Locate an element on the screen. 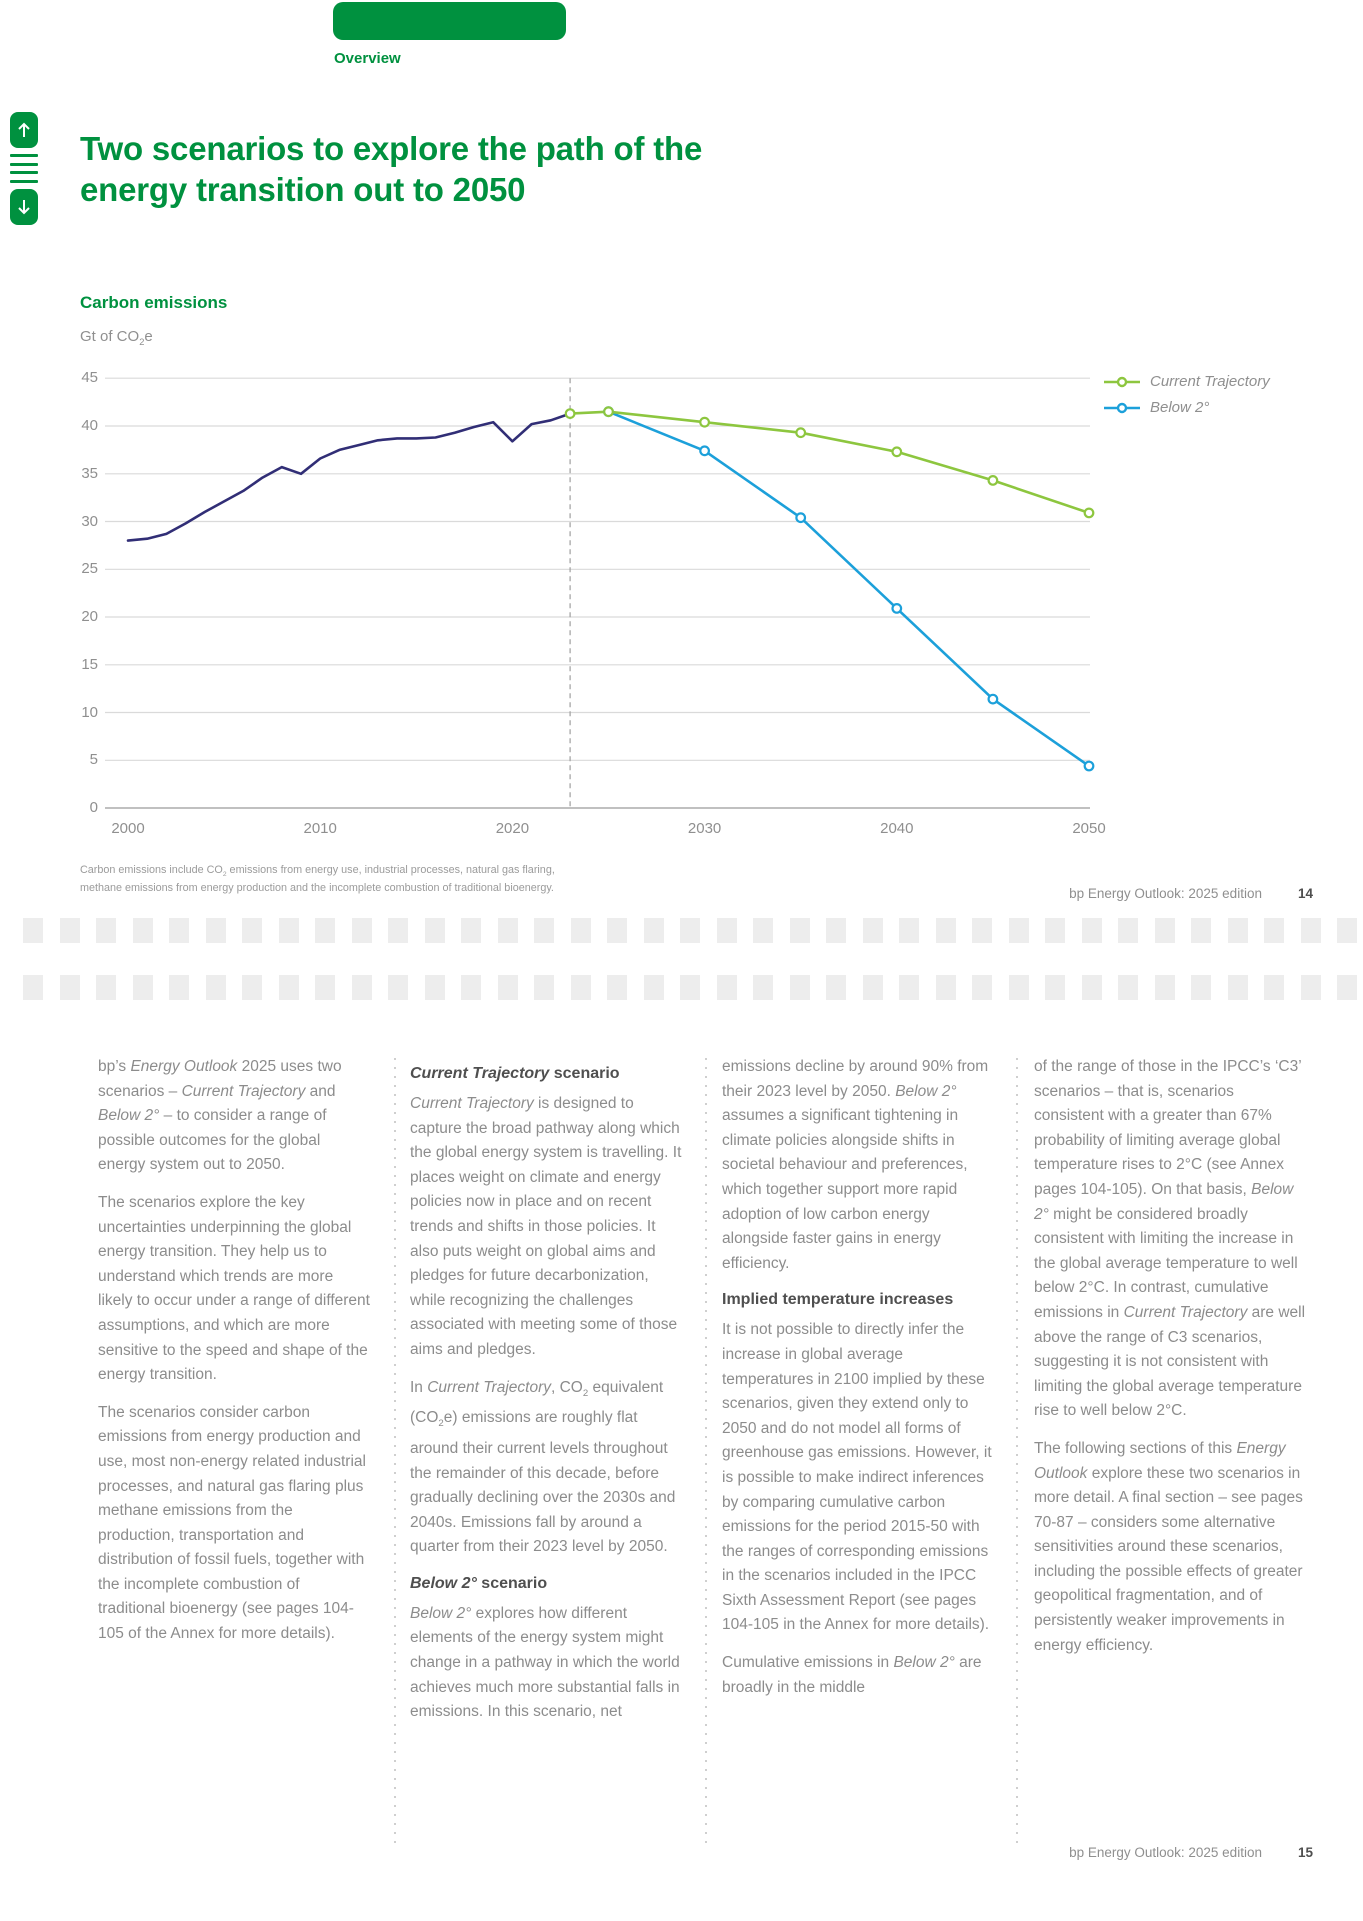 The height and width of the screenshot is (1921, 1363). legend-item: Current Trajectory is located at coordinates (1186, 381).